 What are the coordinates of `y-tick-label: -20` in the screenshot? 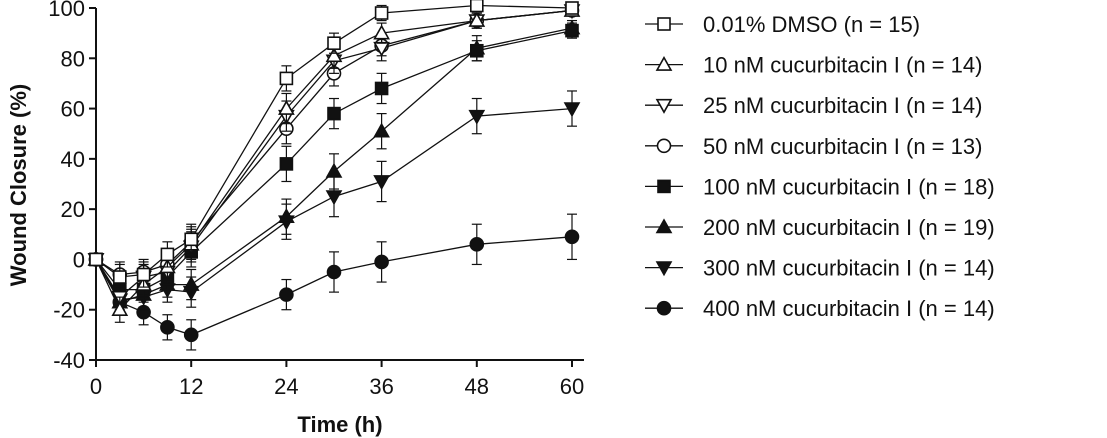 It's located at (69, 310).